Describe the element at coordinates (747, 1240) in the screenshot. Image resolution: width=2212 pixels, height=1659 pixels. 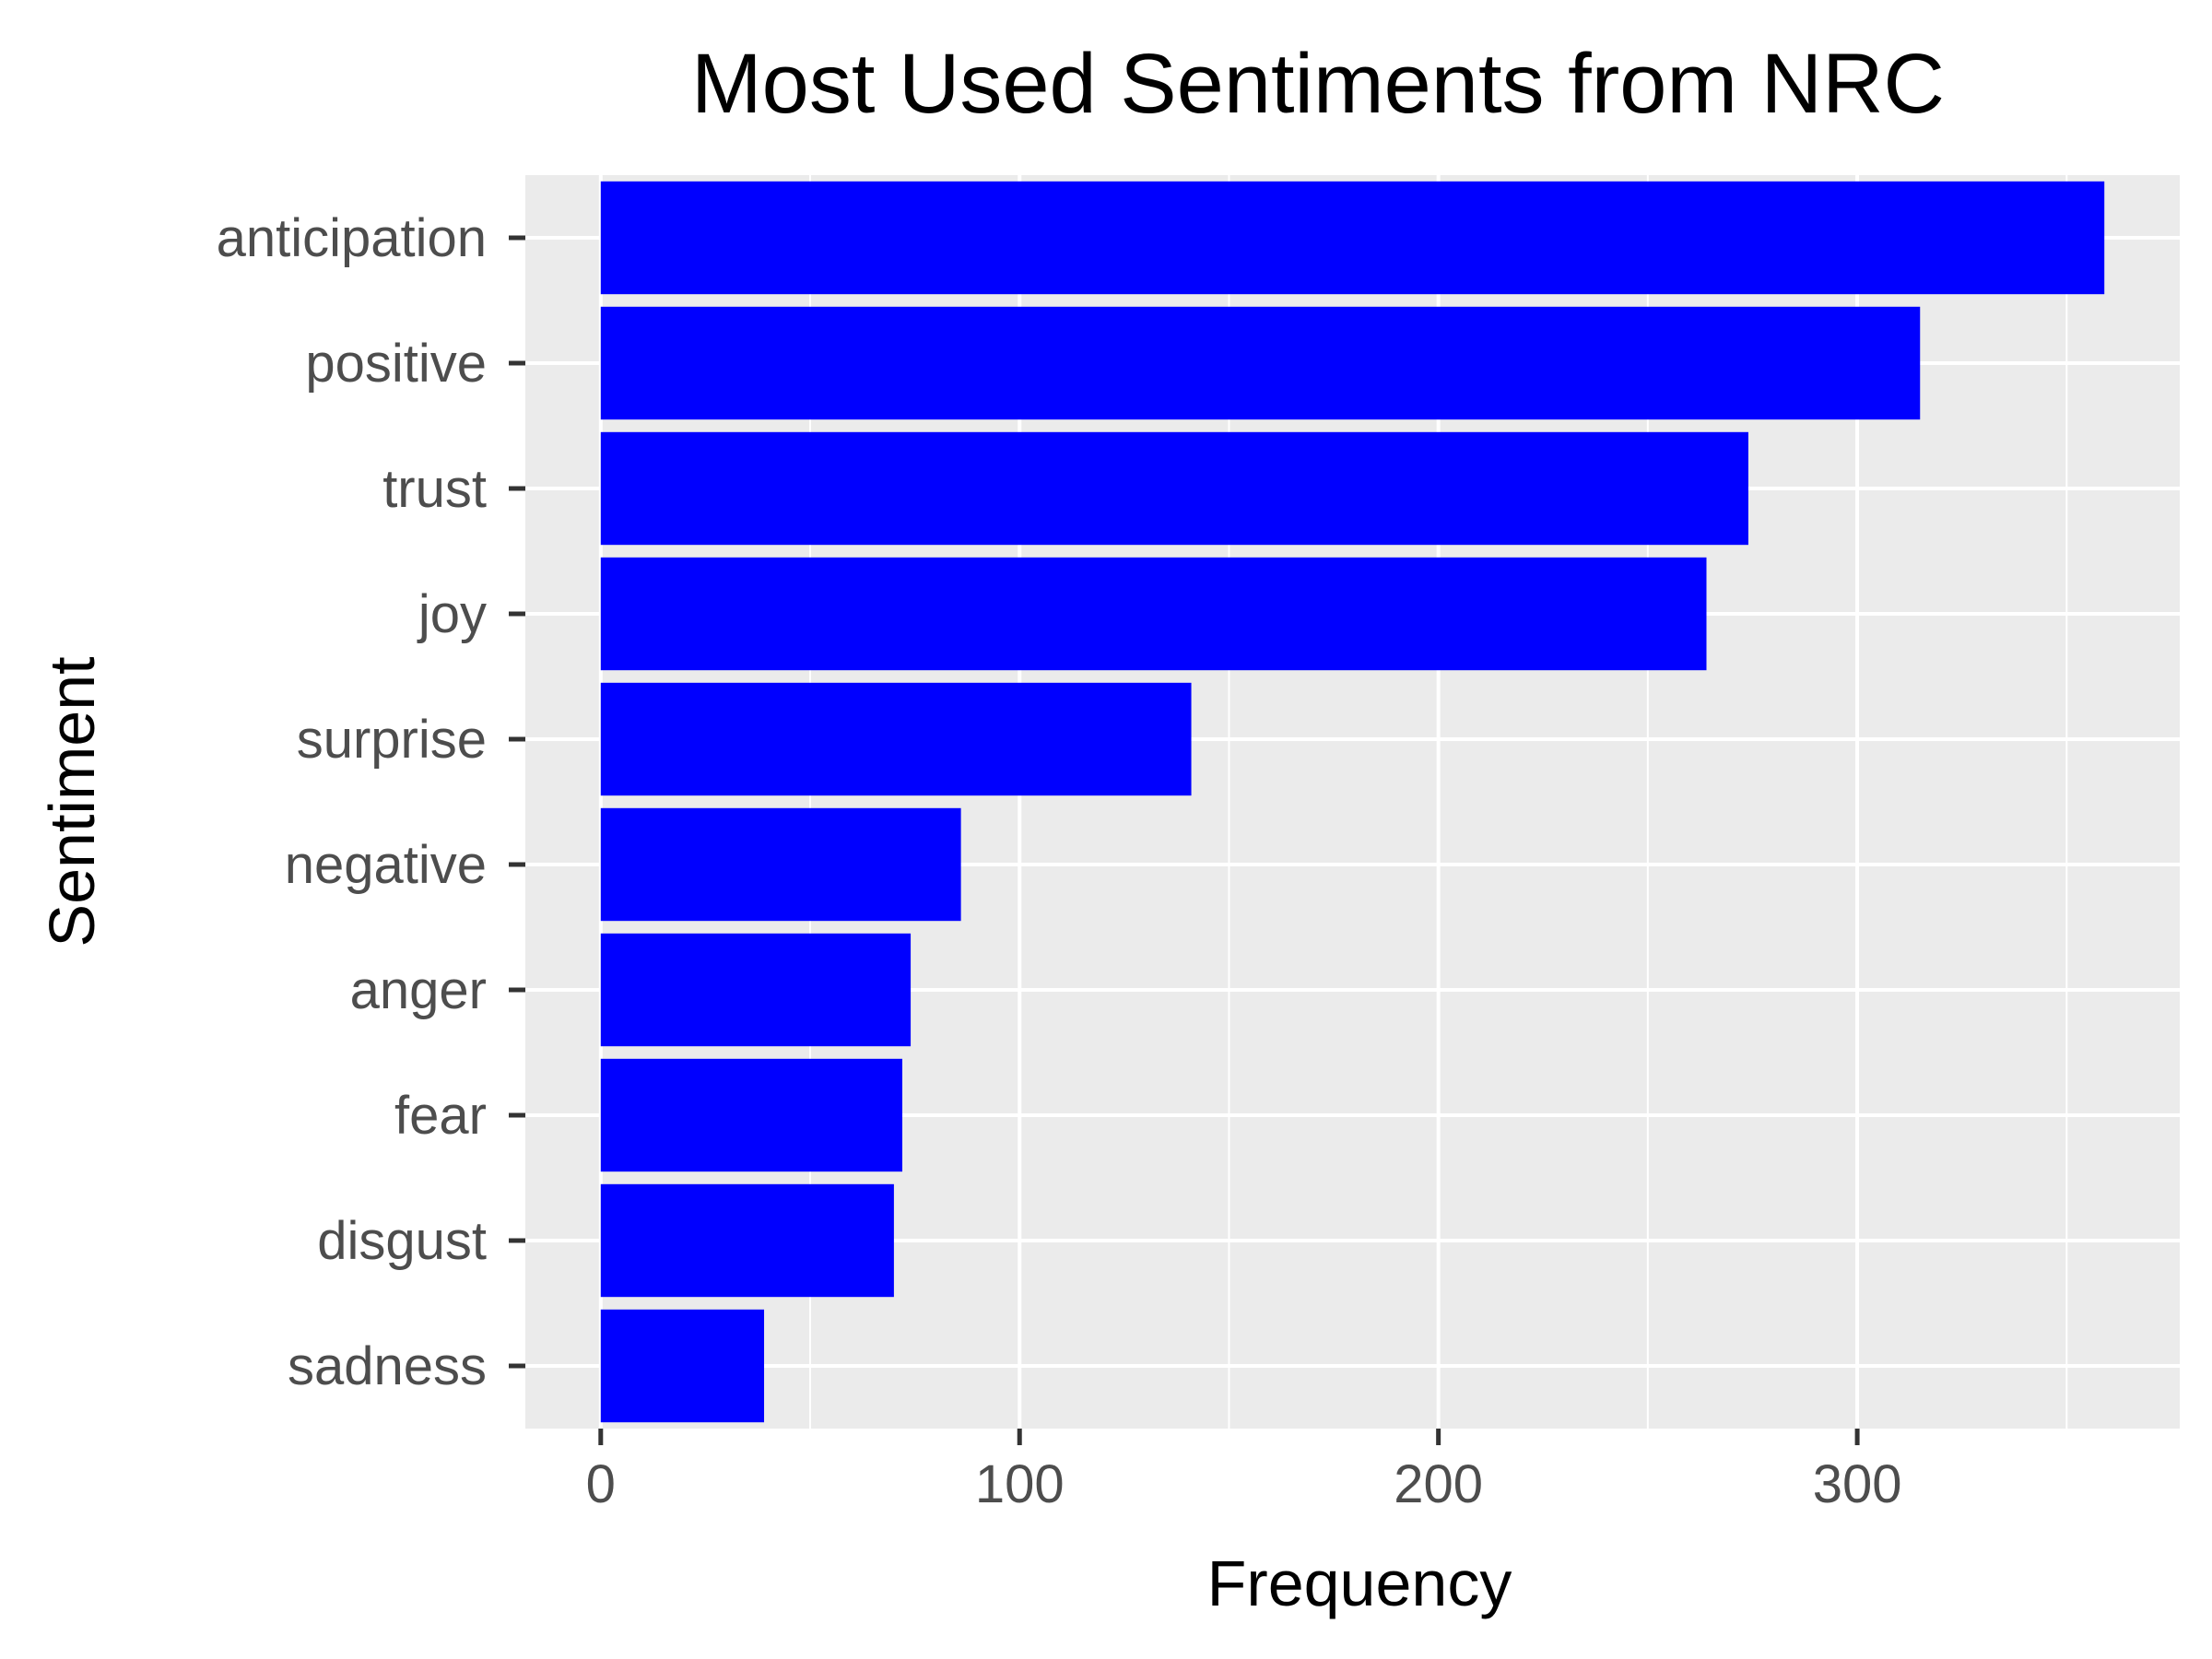
I see `bar-disgust` at that location.